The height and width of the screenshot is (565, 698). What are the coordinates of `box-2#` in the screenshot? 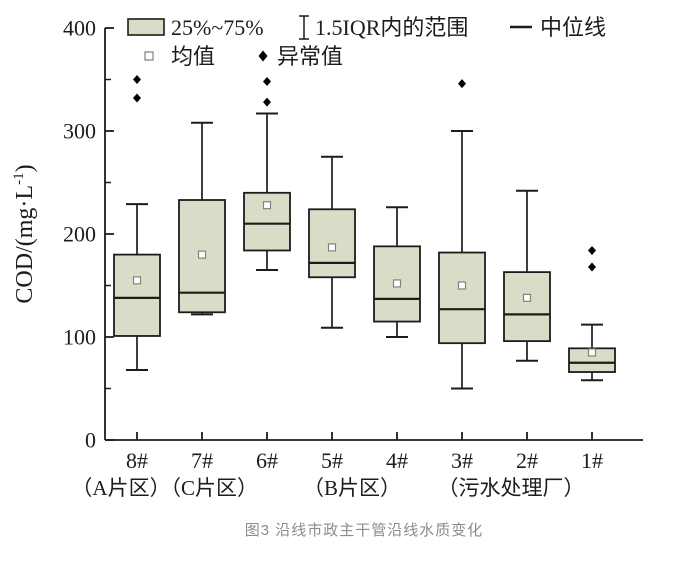 It's located at (527, 275).